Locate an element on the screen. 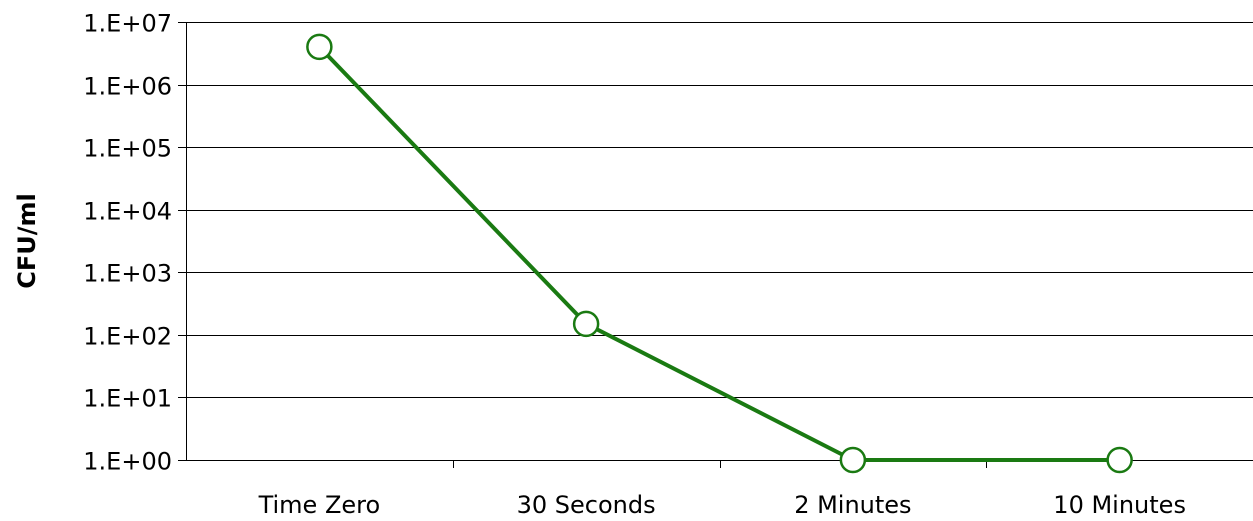  x-tick-label: 2 Minutes is located at coordinates (852, 505).